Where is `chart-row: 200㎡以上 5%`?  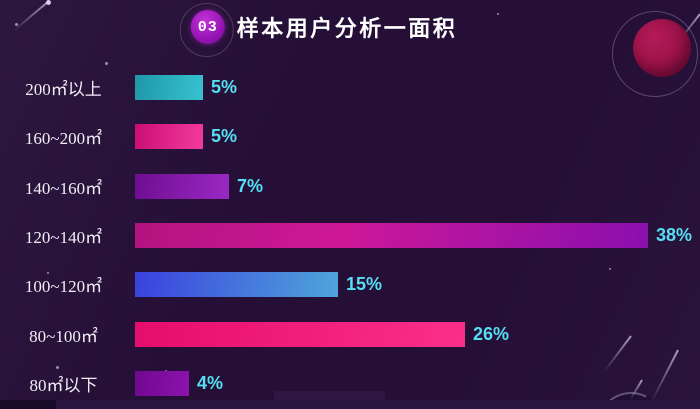
chart-row: 200㎡以上 5% is located at coordinates (350, 87).